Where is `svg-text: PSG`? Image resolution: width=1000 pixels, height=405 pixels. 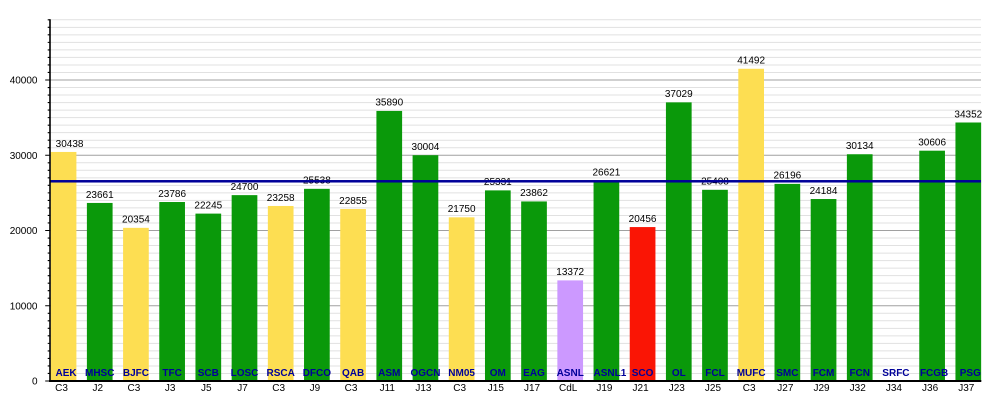
svg-text: PSG is located at coordinates (970, 373).